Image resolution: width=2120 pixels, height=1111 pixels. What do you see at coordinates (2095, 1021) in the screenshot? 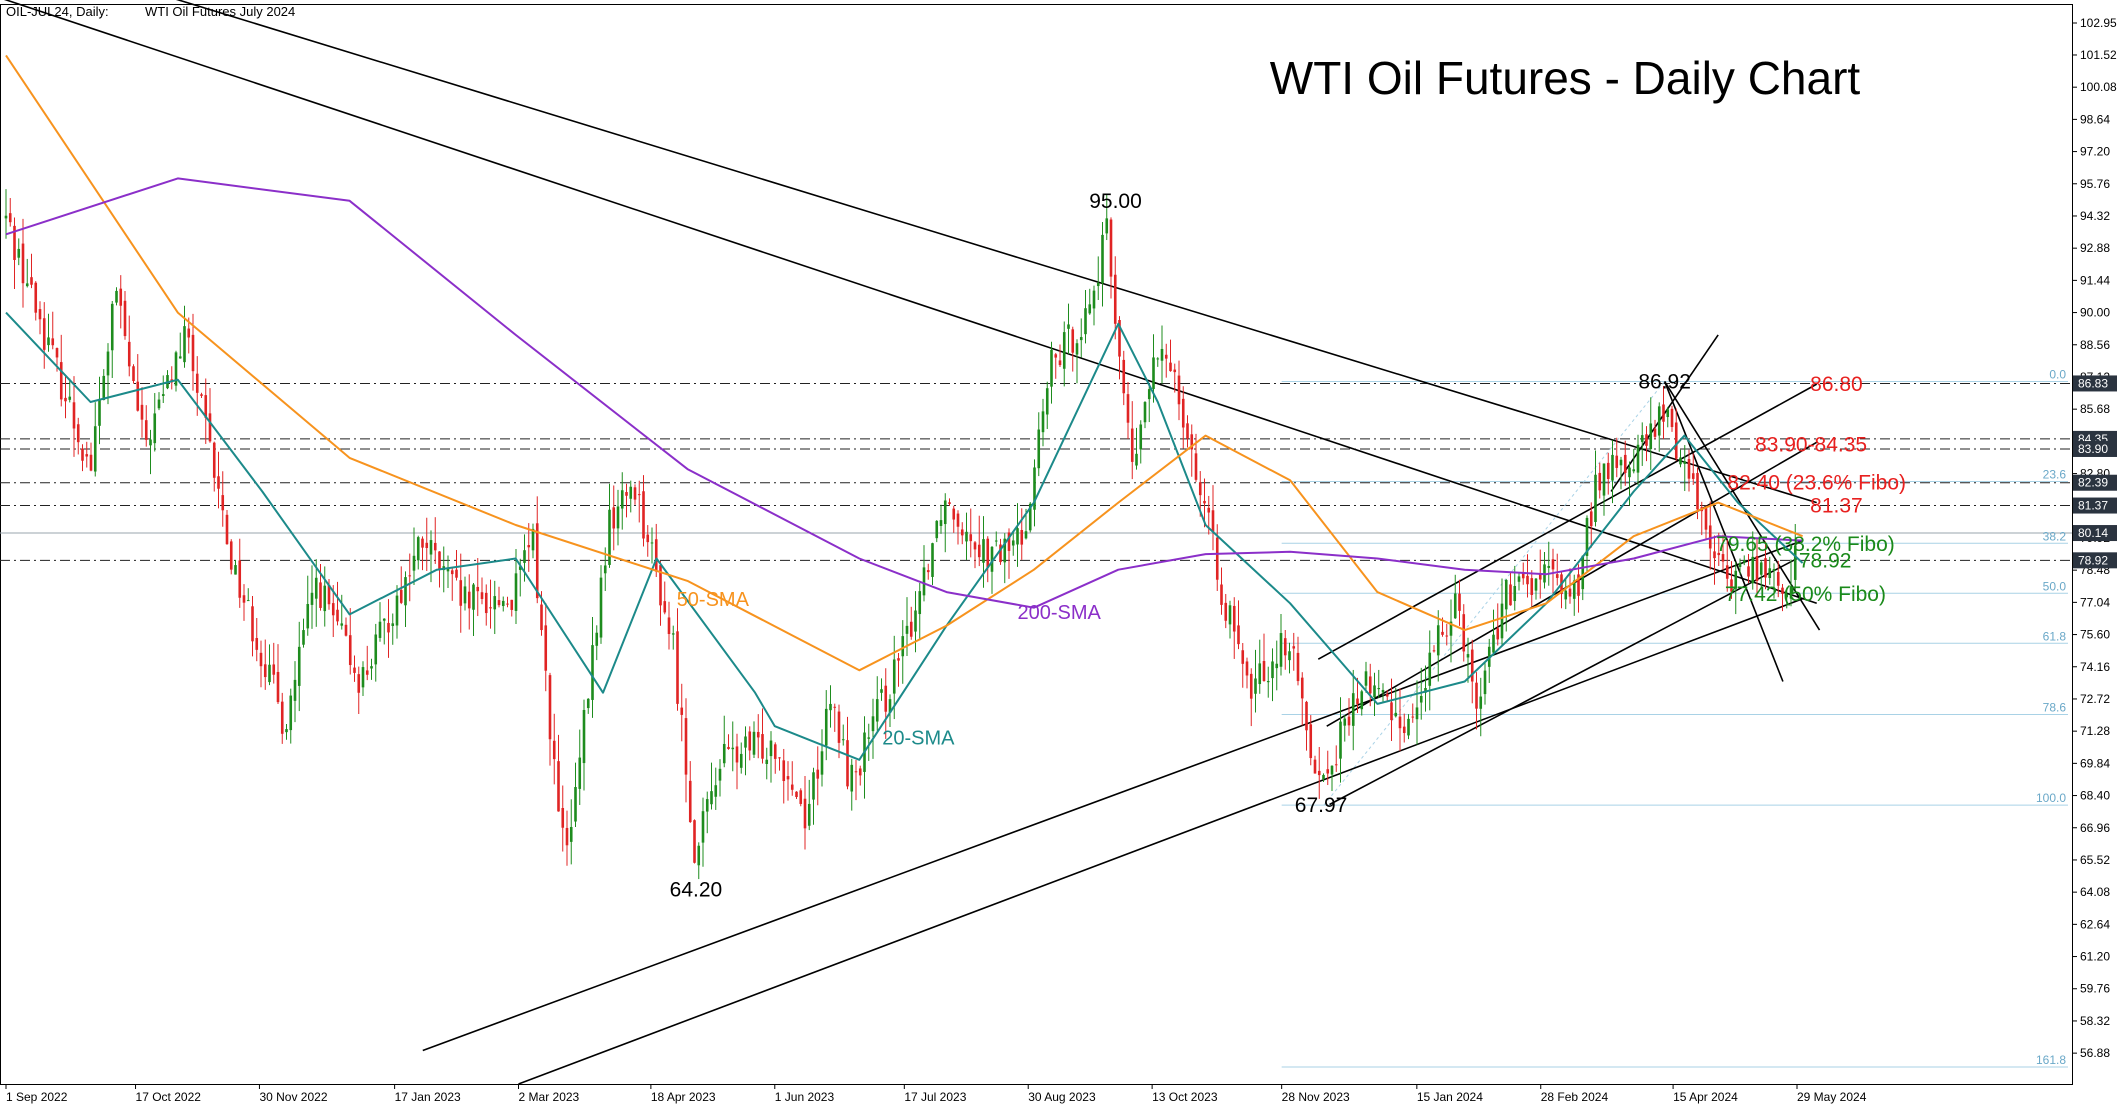
I see `y-tick-label: 58.32` at bounding box center [2095, 1021].